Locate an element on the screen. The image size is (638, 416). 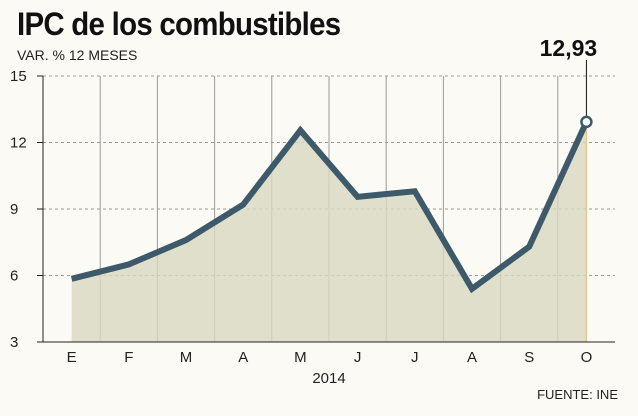
annotation-label: 12,93 is located at coordinates (569, 48).